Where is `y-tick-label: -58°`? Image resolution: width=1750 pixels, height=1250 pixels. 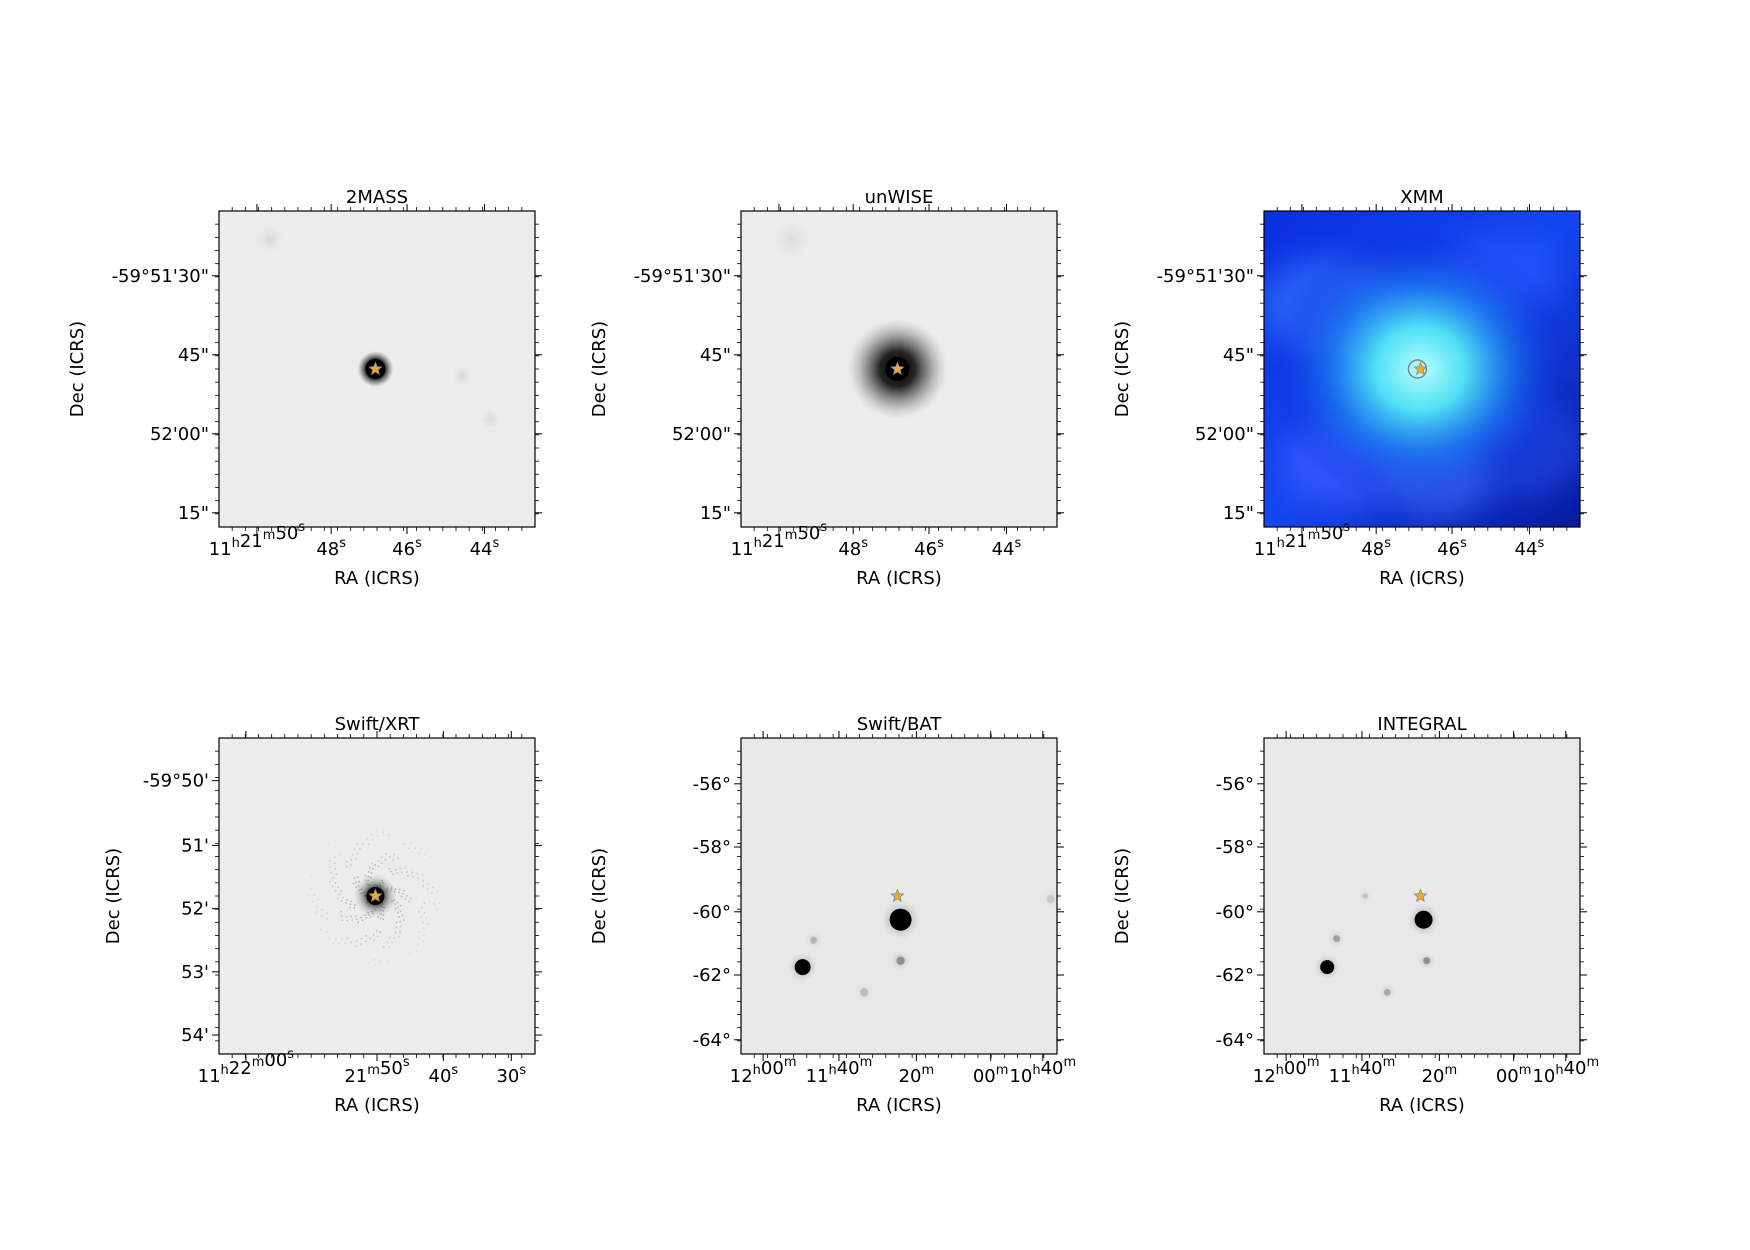 y-tick-label: -58° is located at coordinates (712, 847).